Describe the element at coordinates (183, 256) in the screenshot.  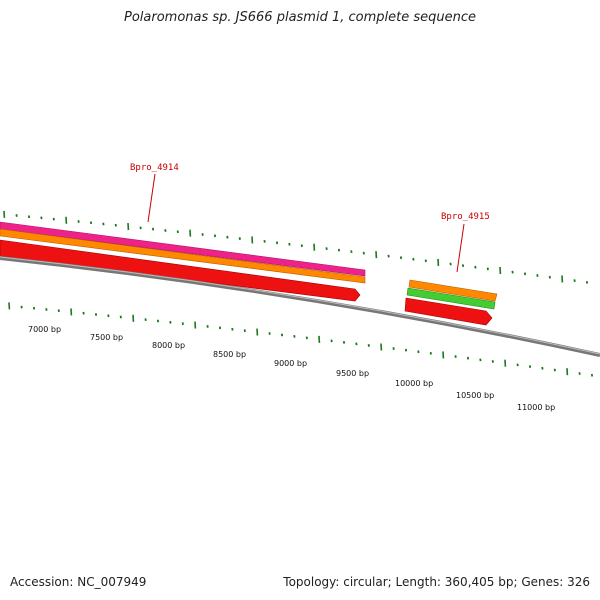
I see `feature-bar-orange` at that location.